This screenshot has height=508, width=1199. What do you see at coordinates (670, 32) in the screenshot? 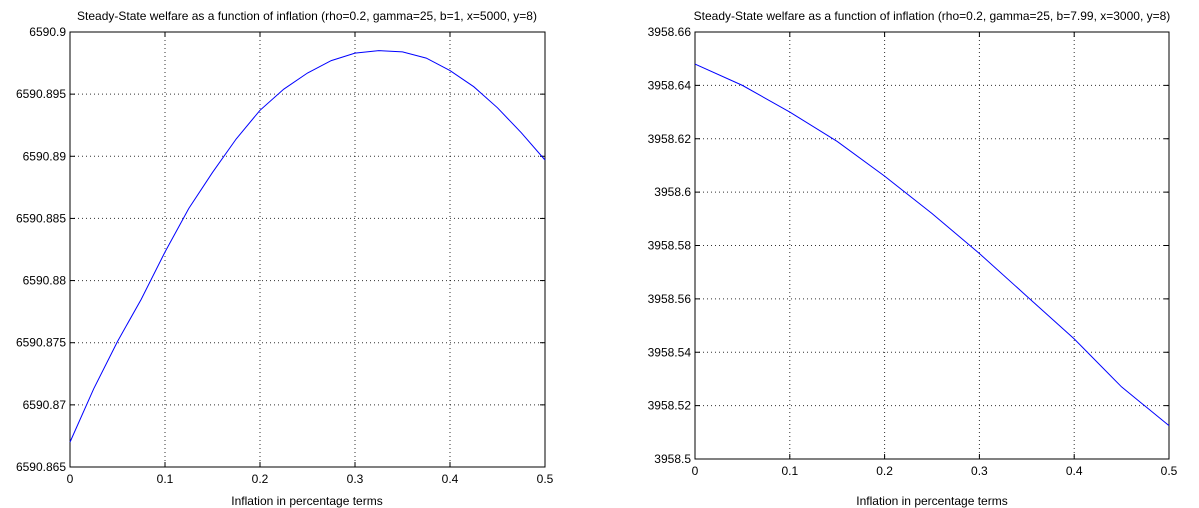
I see `y-tick-label: 3958.66` at bounding box center [670, 32].